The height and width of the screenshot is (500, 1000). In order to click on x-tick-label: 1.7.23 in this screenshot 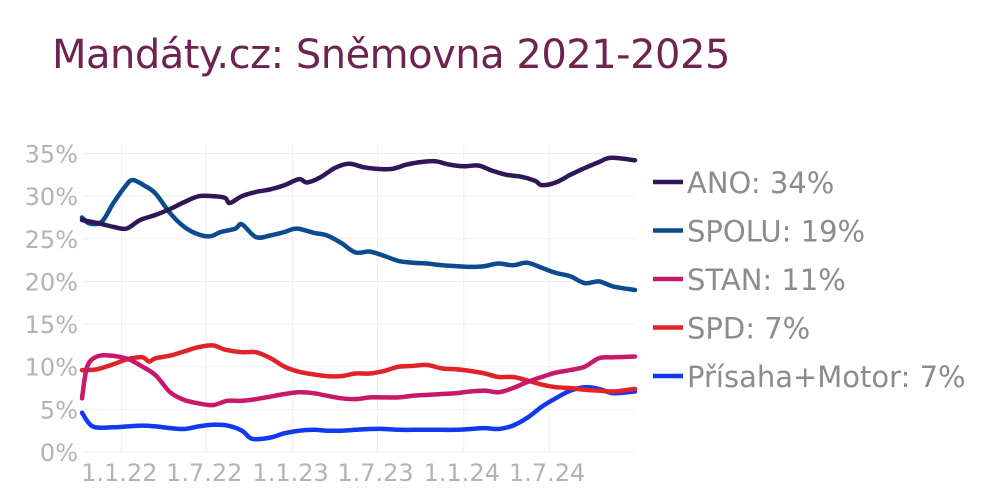, I will do `click(375, 473)`.